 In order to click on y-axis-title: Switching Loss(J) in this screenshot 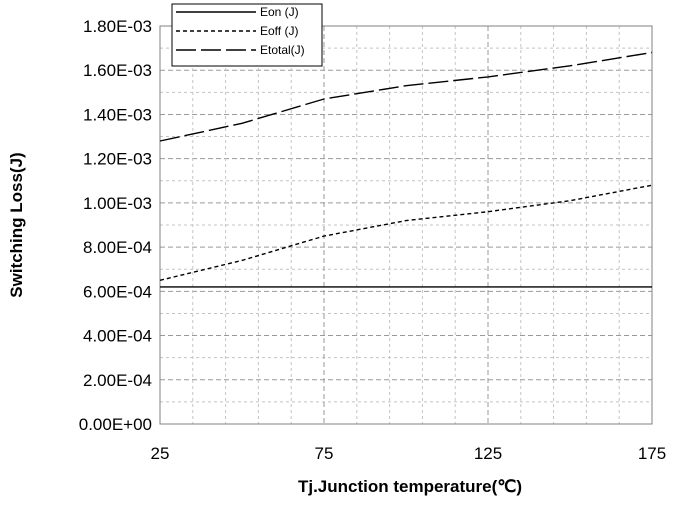, I will do `click(16, 224)`.